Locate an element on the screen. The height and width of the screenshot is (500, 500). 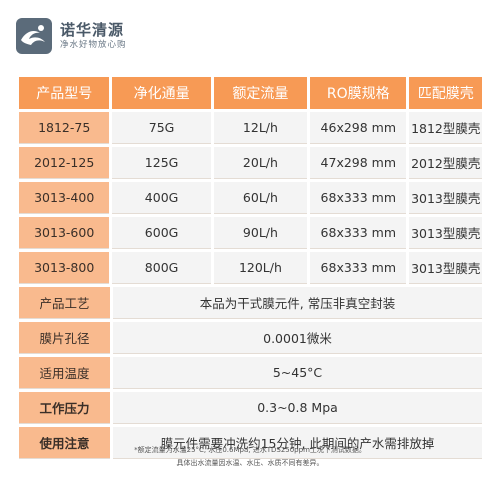
cell-flow: 12L/h is located at coordinates (260, 128).